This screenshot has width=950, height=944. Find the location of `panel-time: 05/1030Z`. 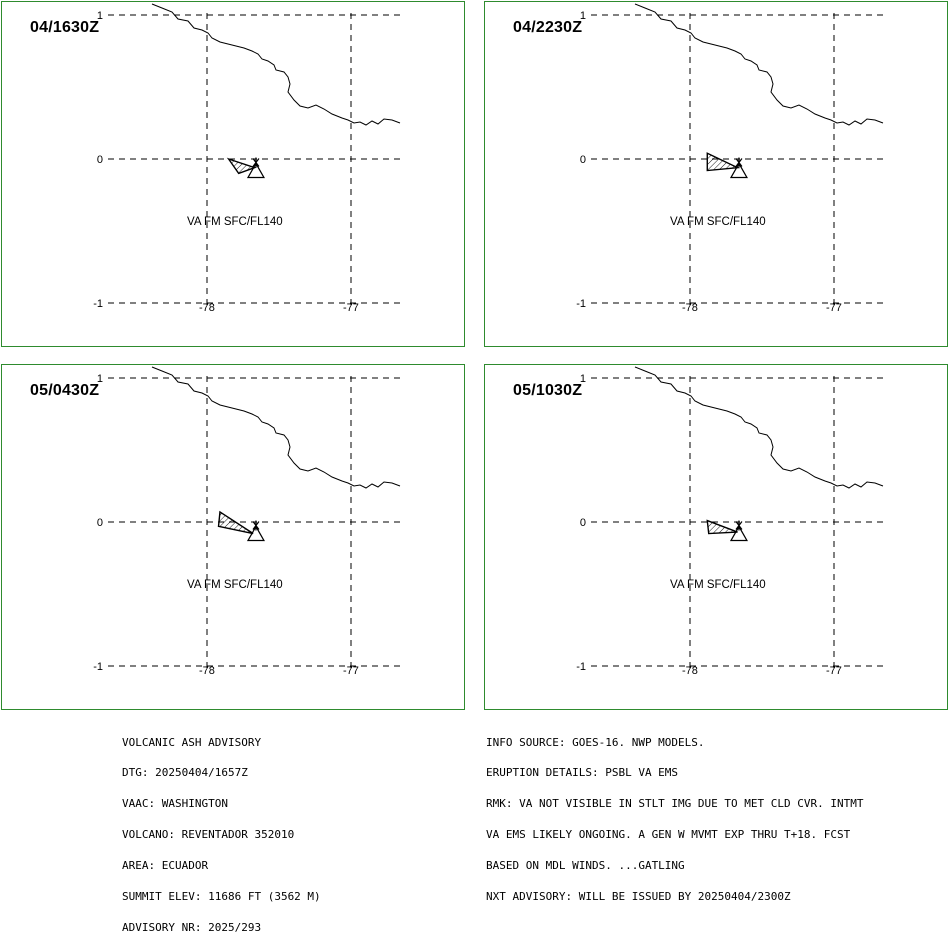

panel-time: 05/1030Z is located at coordinates (548, 390).